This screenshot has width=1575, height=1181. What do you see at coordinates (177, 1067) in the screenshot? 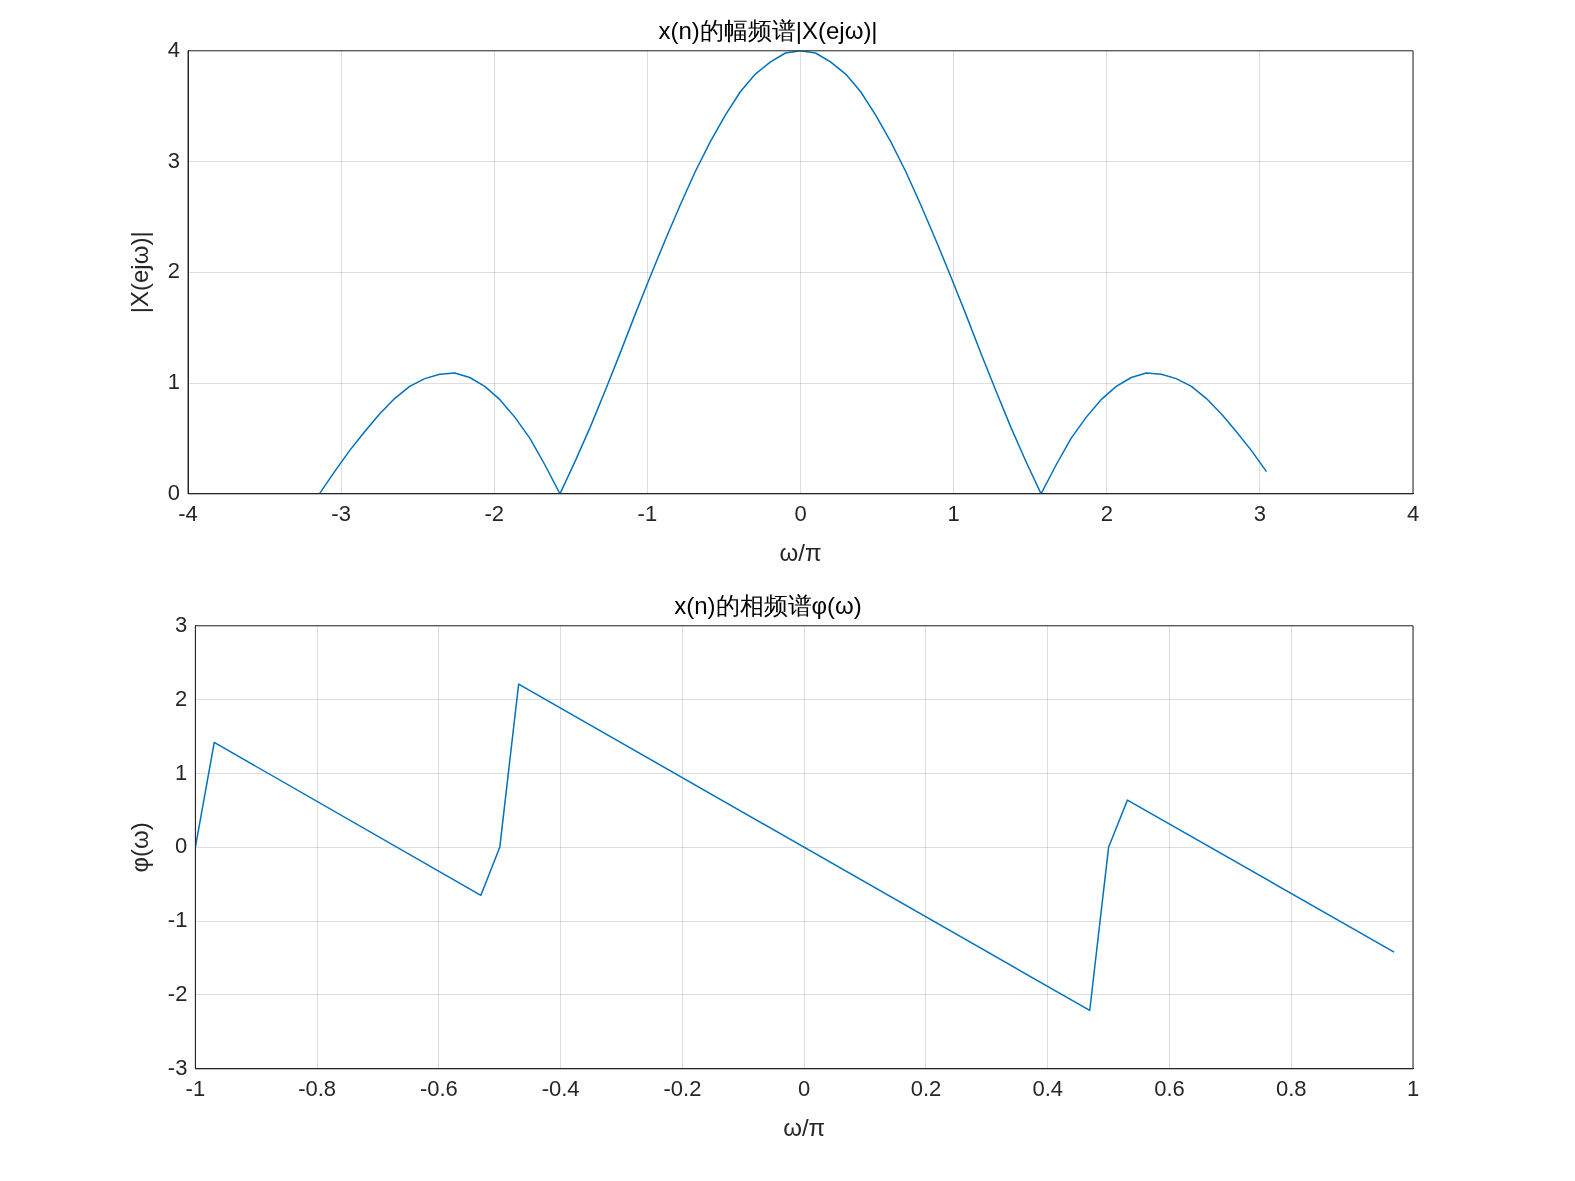
I see `y-tick-label: -3` at bounding box center [177, 1067].